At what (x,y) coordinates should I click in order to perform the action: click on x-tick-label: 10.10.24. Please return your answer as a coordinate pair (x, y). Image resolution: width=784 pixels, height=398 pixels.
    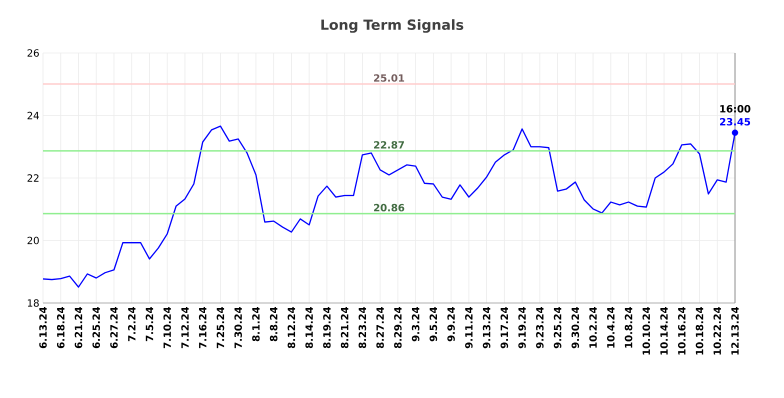
    Looking at the image, I should click on (646, 330).